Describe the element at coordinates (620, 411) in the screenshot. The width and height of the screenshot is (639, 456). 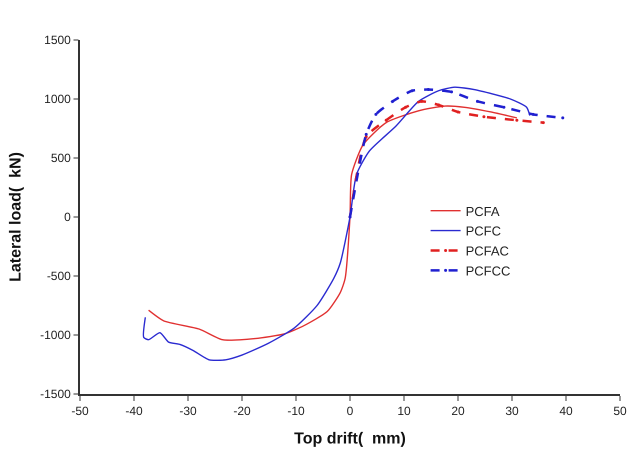
I see `x-tick-label: 50` at that location.